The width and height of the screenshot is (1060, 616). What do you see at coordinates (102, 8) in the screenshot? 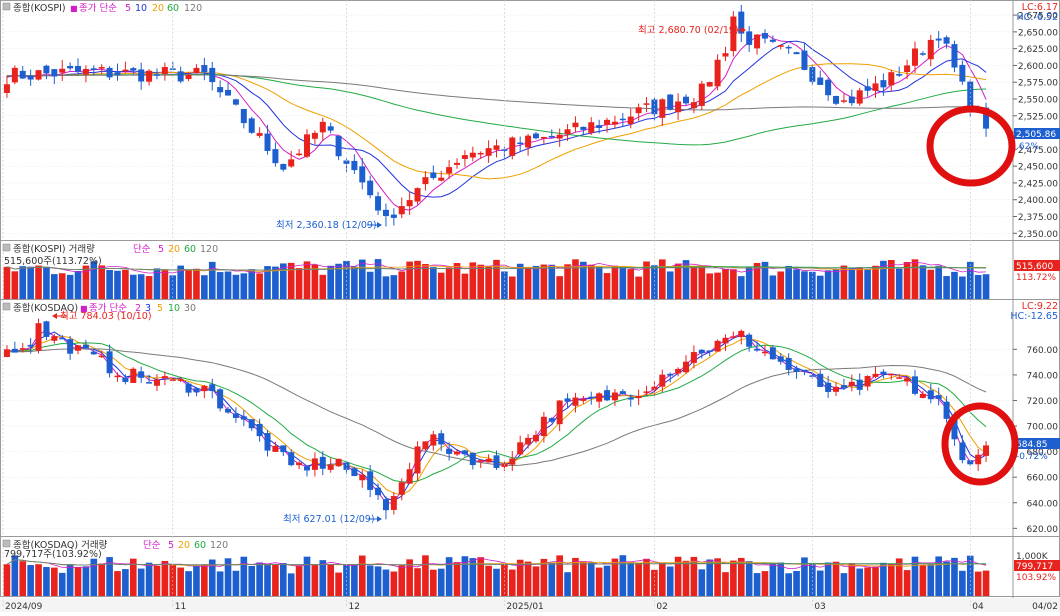
I see `kospi-legend: 종합(KOSPI) ■ 종가 단순 5 10 20 60 120` at bounding box center [102, 8].